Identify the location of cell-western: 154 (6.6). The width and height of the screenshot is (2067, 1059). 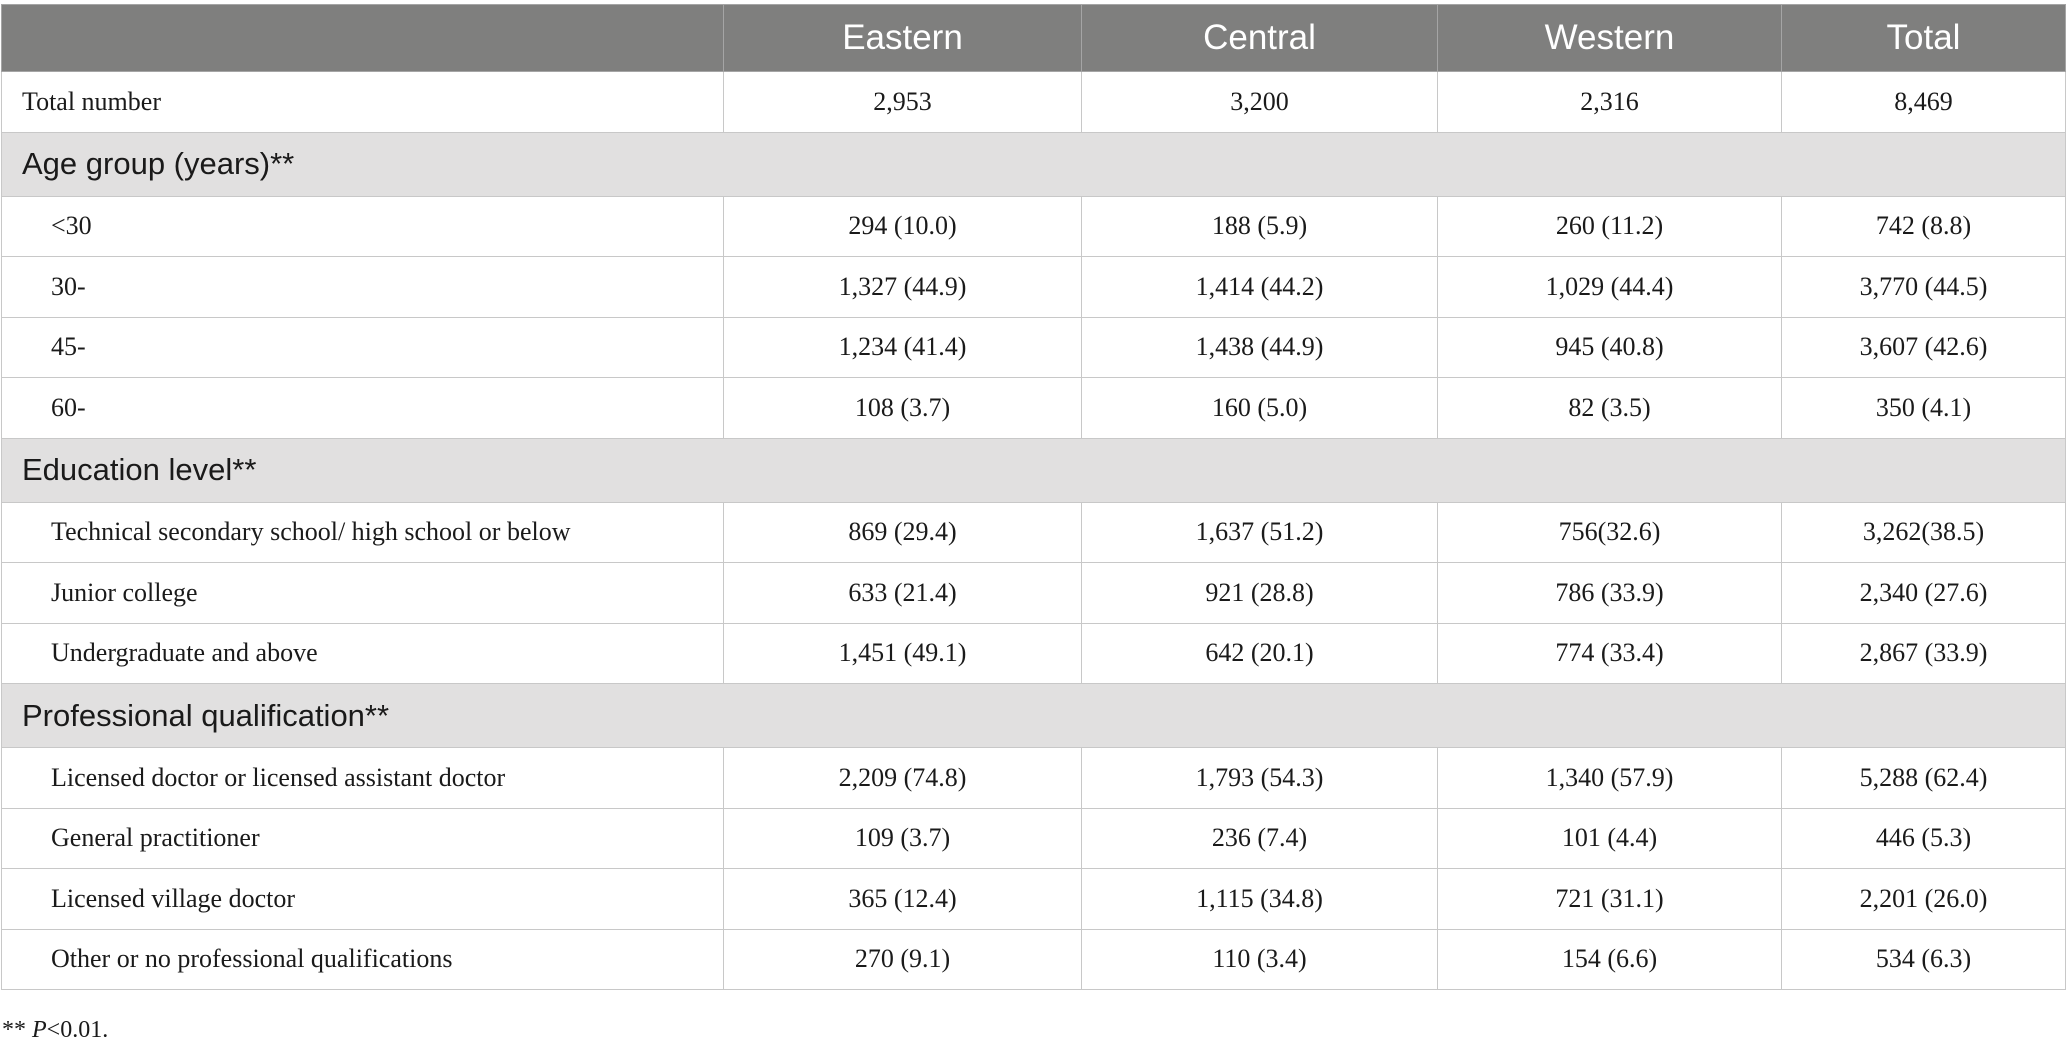
(1609, 959).